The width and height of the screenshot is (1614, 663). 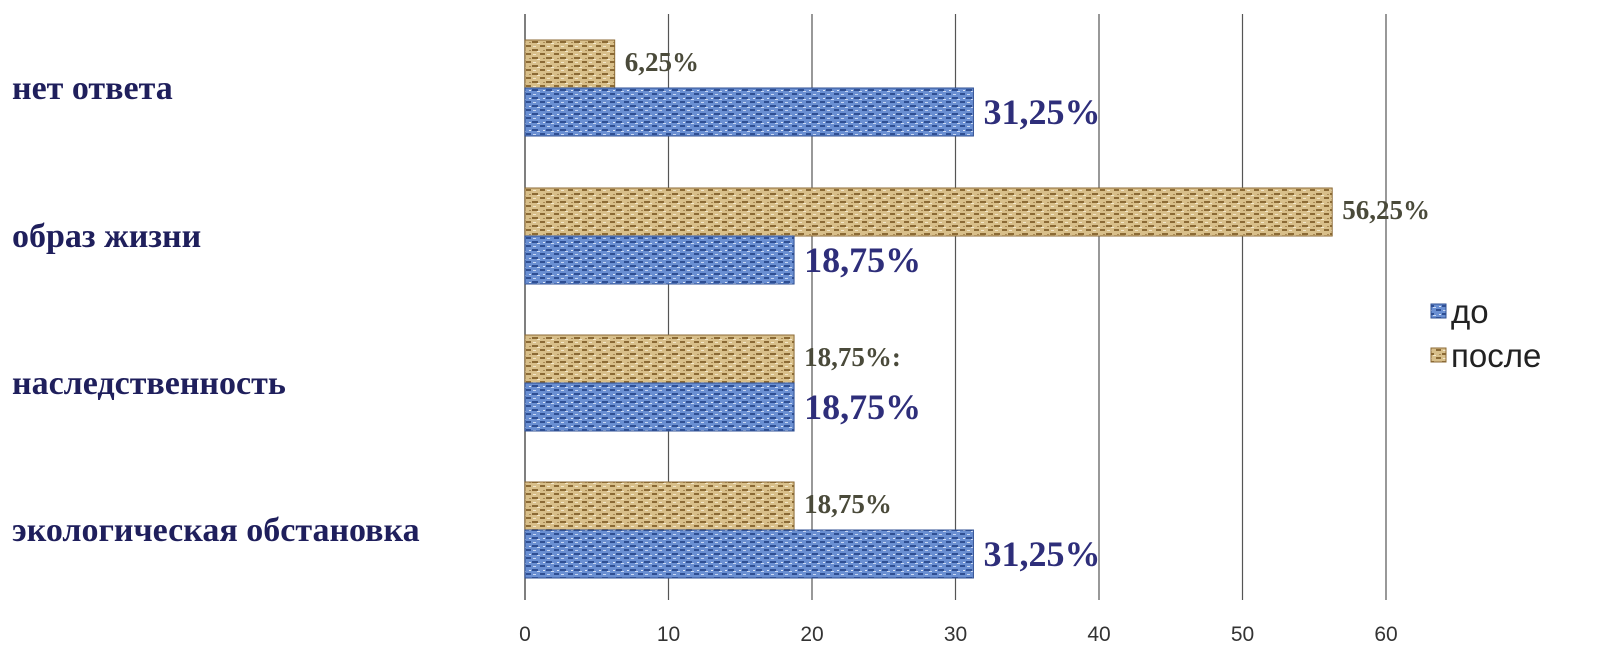 I want to click on data-label-after-3: 18,75%, so click(x=848, y=504).